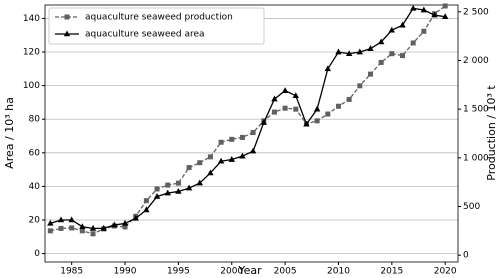 Image resolution: width=500 pixels, height=278 pixels. Describe the element at coordinates (9, 133) in the screenshot. I see `y-axis-label: Area / 10³ ha` at that location.